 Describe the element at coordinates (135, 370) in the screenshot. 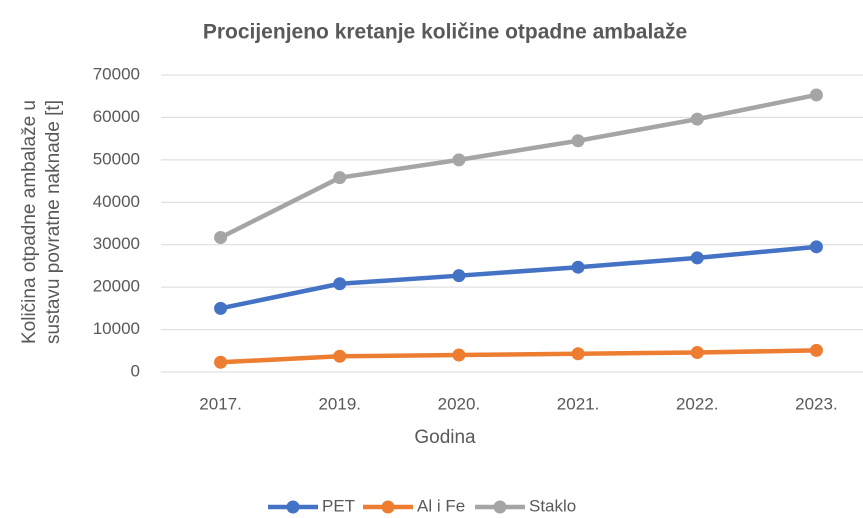

I see `y-tick-label: 0` at that location.